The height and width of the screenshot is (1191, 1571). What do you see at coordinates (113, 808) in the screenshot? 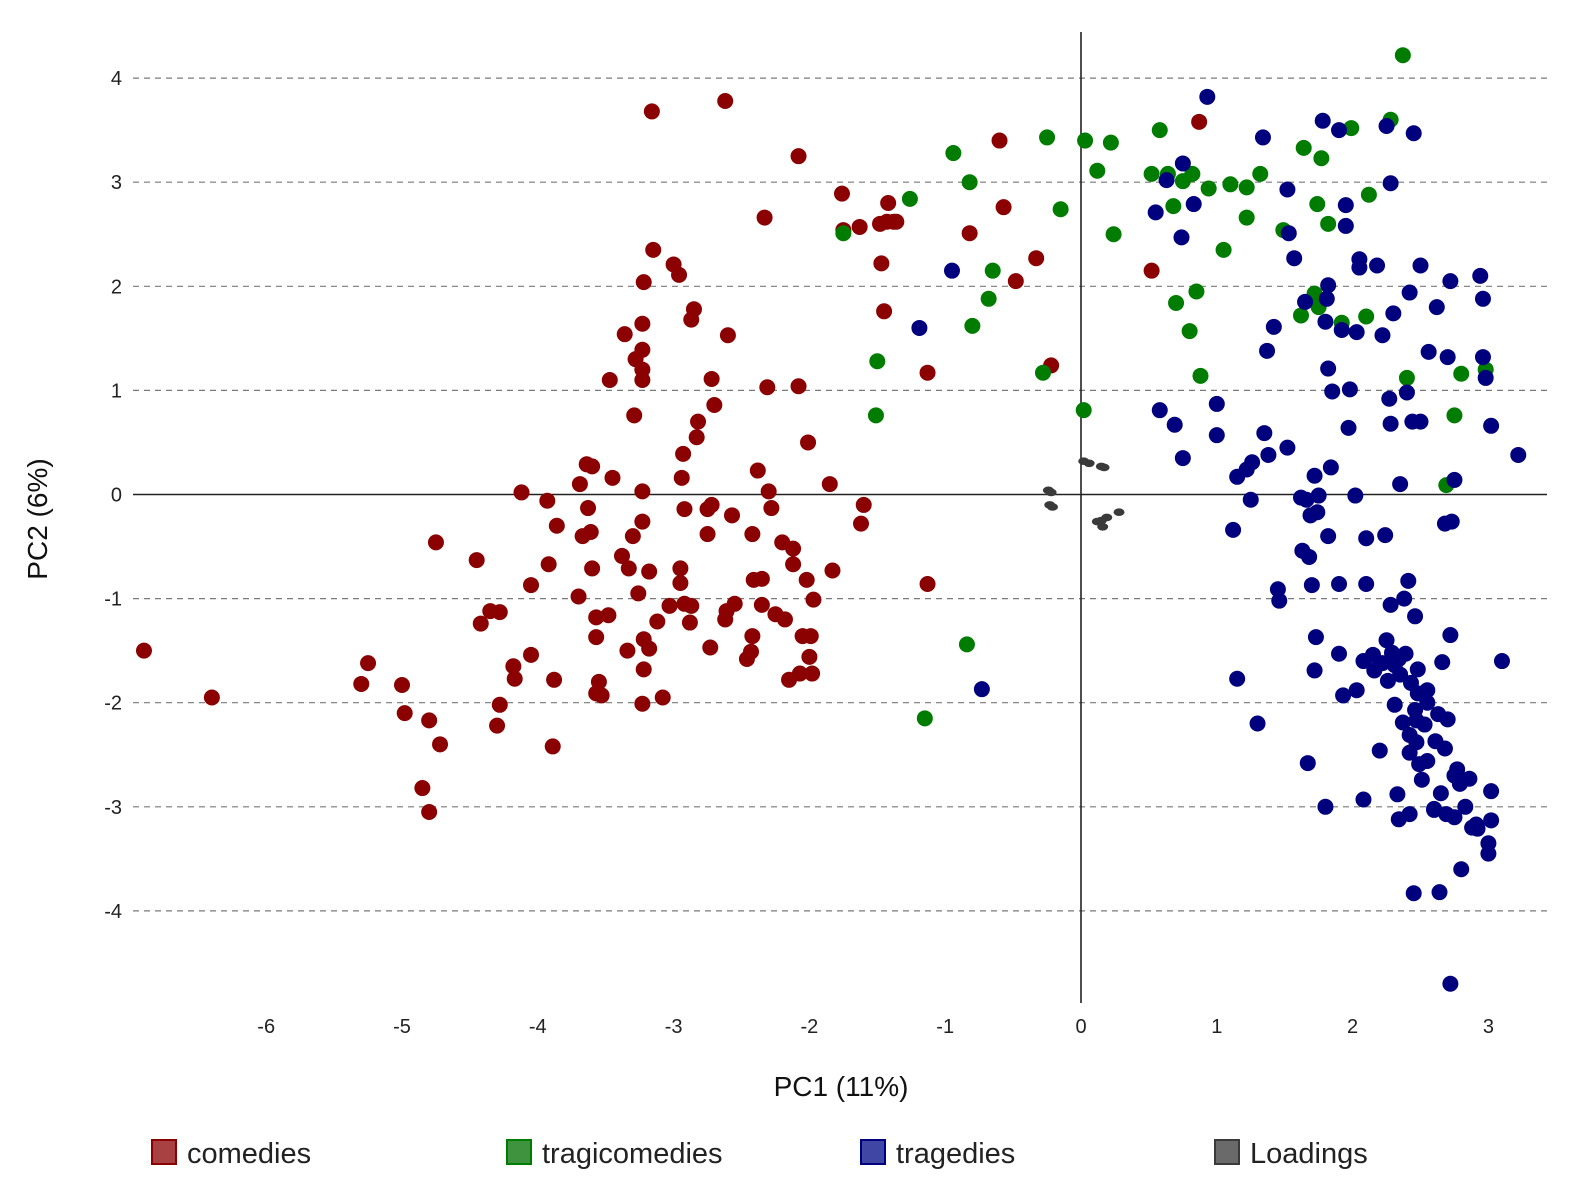
I see `y-tick-label: -3` at bounding box center [113, 808].